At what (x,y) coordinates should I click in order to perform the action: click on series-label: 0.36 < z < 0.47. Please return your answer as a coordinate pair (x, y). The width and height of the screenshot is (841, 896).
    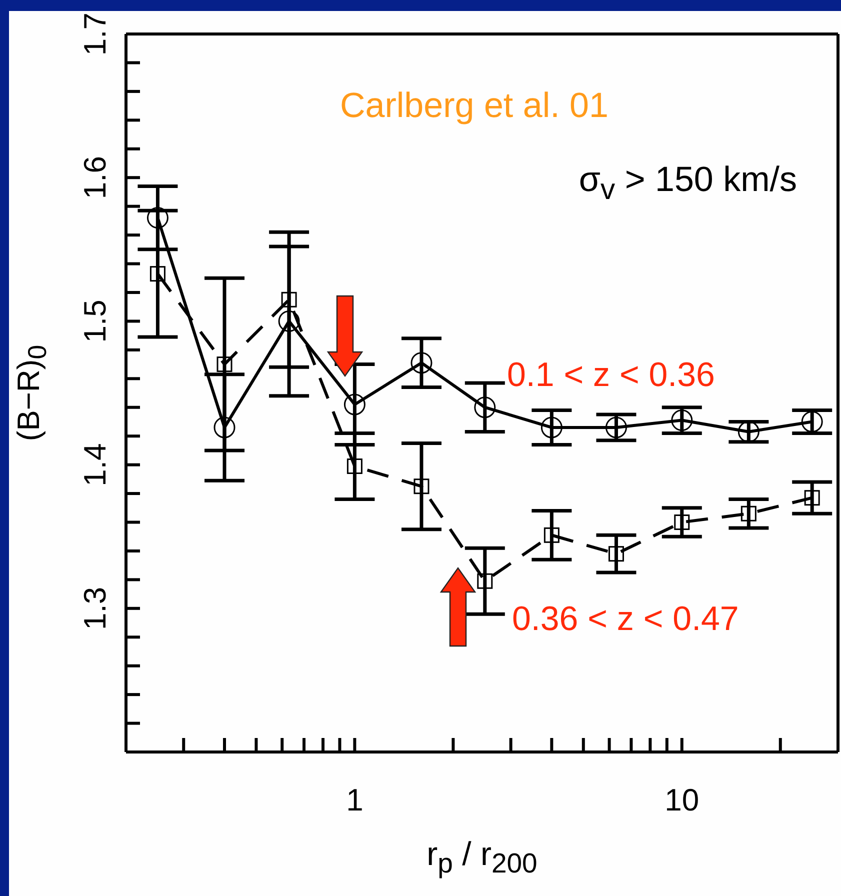
    Looking at the image, I should click on (625, 619).